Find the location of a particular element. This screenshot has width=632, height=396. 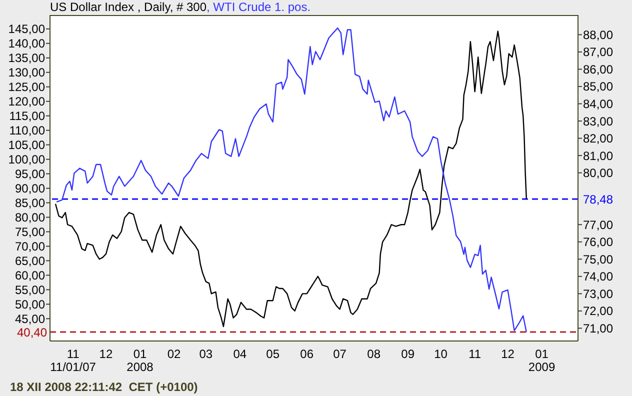

y-tick-label: 105,00 is located at coordinates (27, 145).